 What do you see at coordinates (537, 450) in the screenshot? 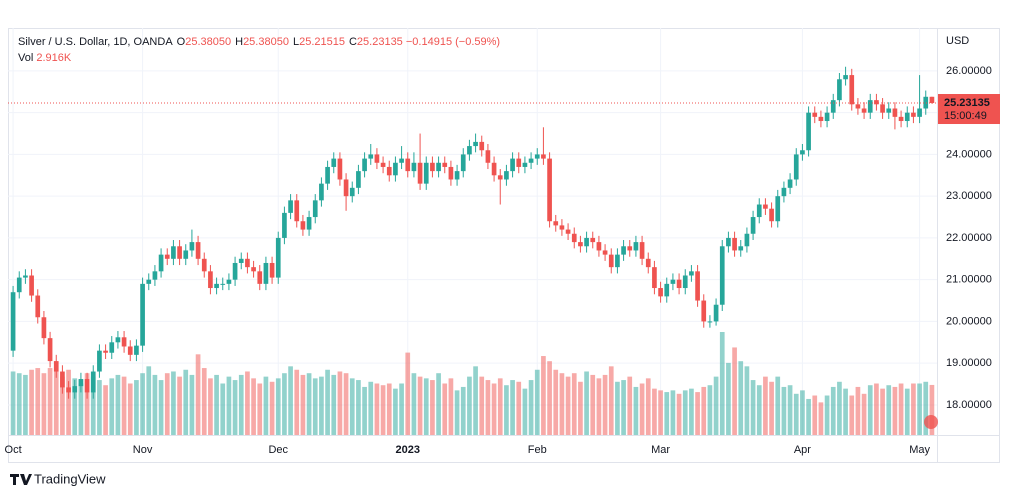
I see `x-tick-label: Feb` at bounding box center [537, 450].